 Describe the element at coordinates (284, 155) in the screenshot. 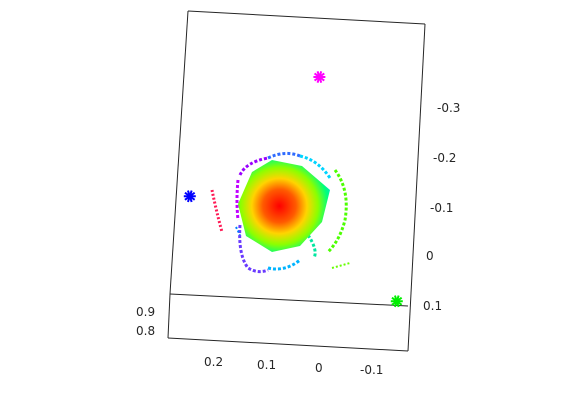

I see `point-ring-blue` at that location.